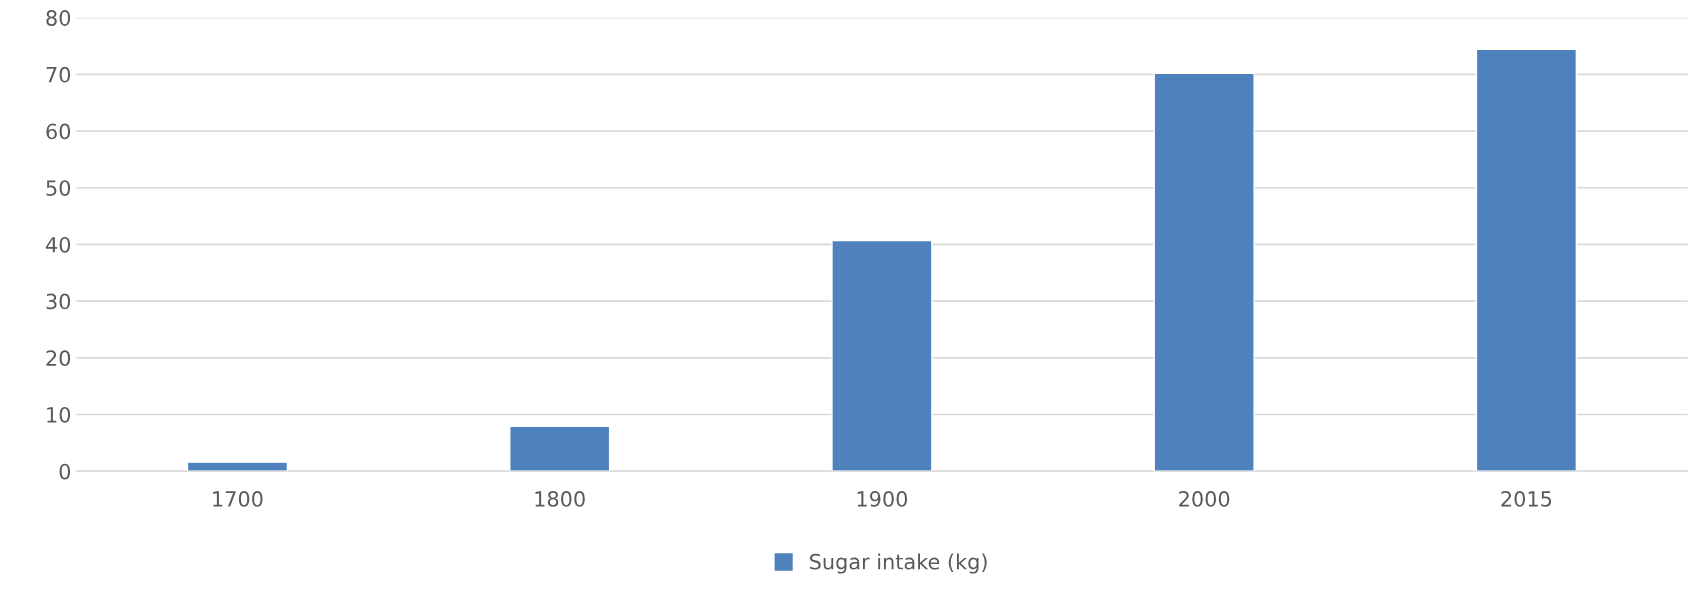  I want to click on y-tick-label: 60, so click(58, 131).